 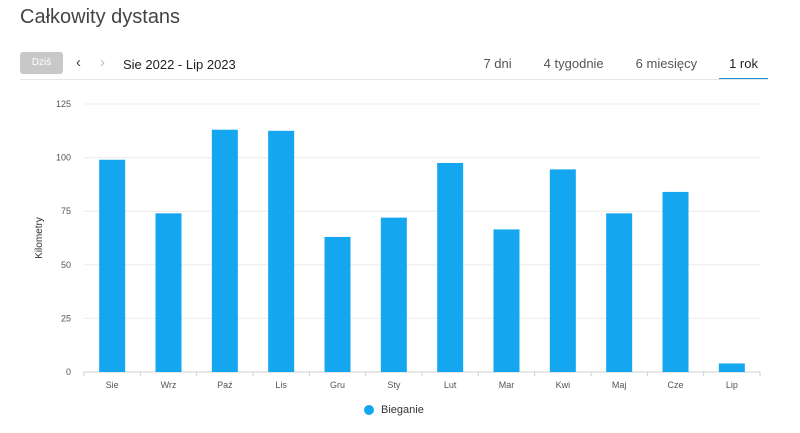 I want to click on y-tick-label: 125, so click(x=63, y=104).